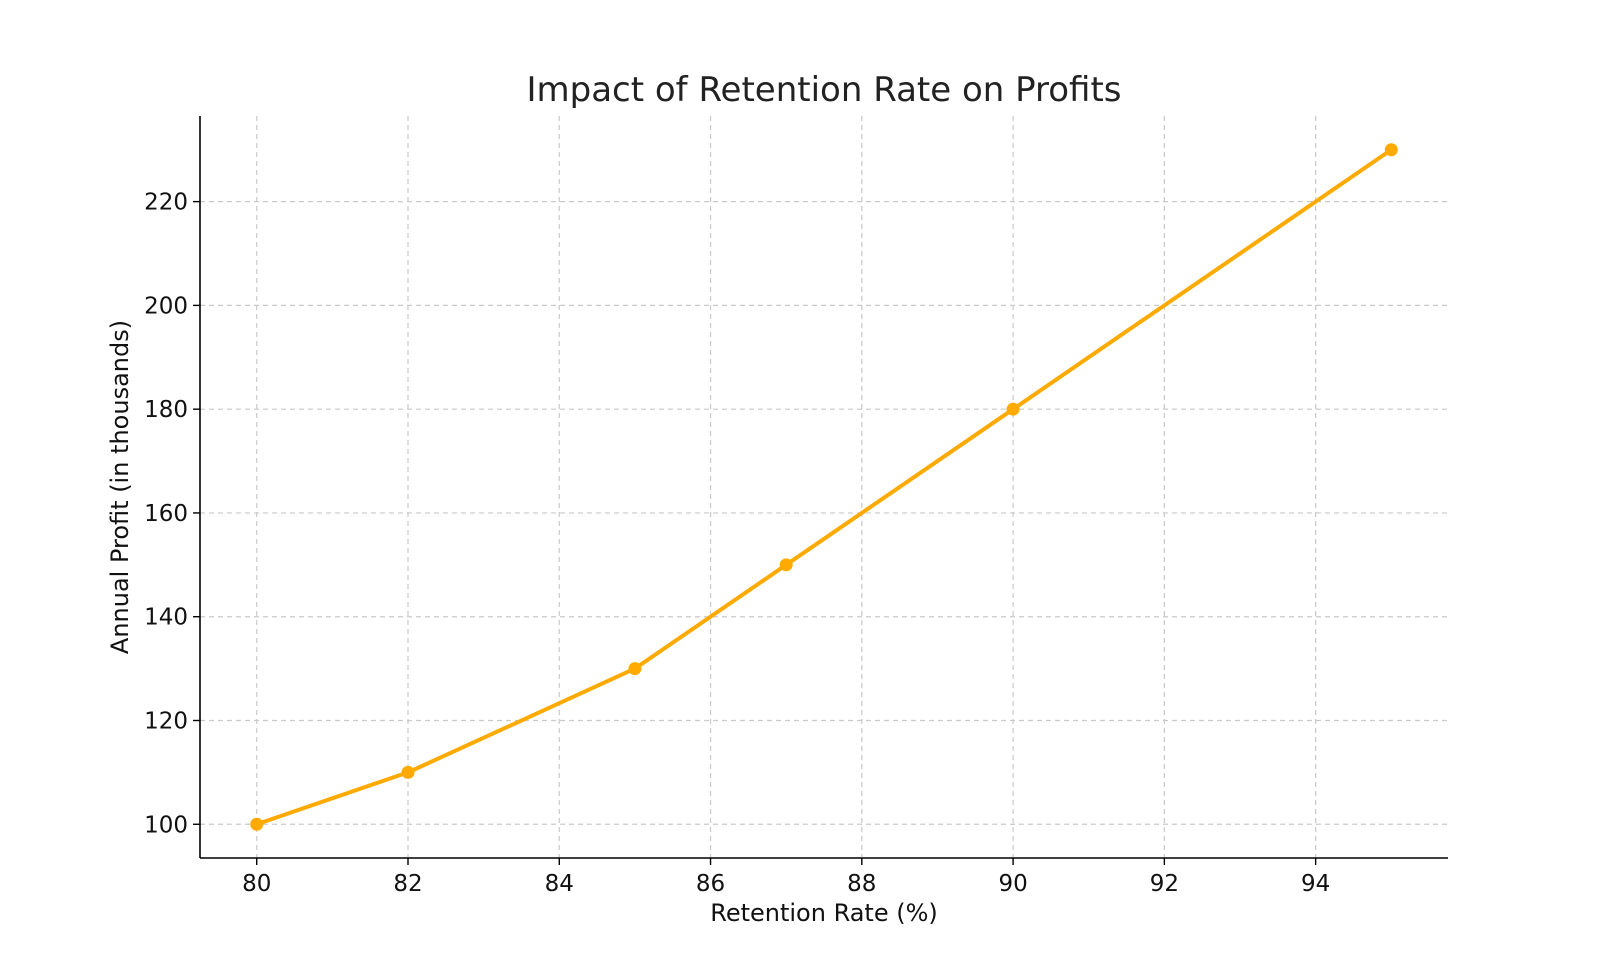 The width and height of the screenshot is (1600, 960). I want to click on y-tick-label: 180, so click(166, 410).